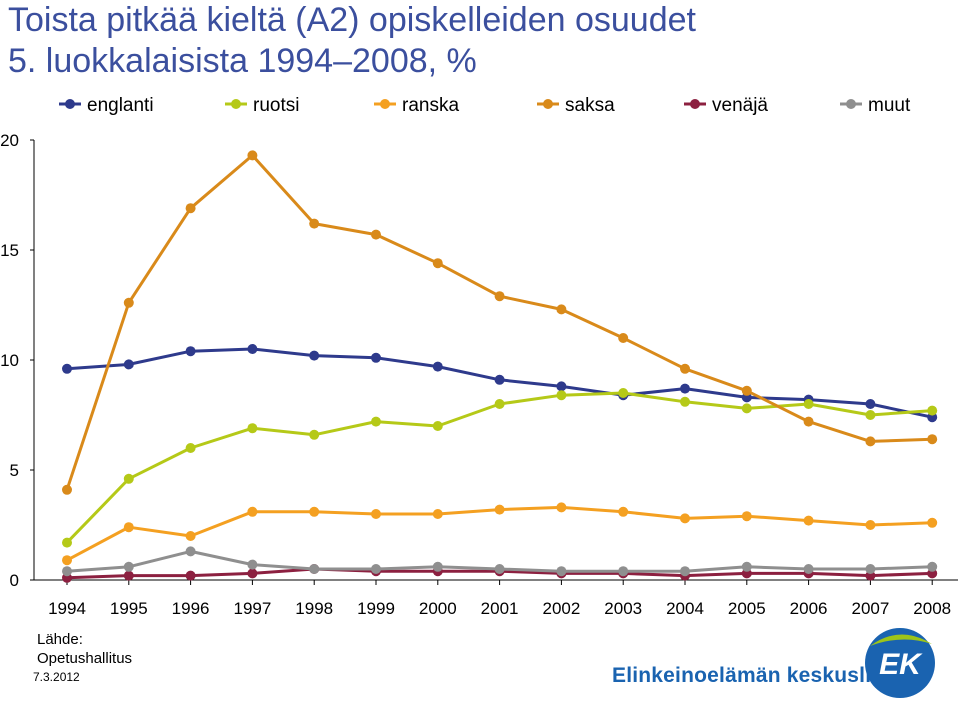  What do you see at coordinates (901, 640) in the screenshot?
I see `ek-logo-swoosh` at bounding box center [901, 640].